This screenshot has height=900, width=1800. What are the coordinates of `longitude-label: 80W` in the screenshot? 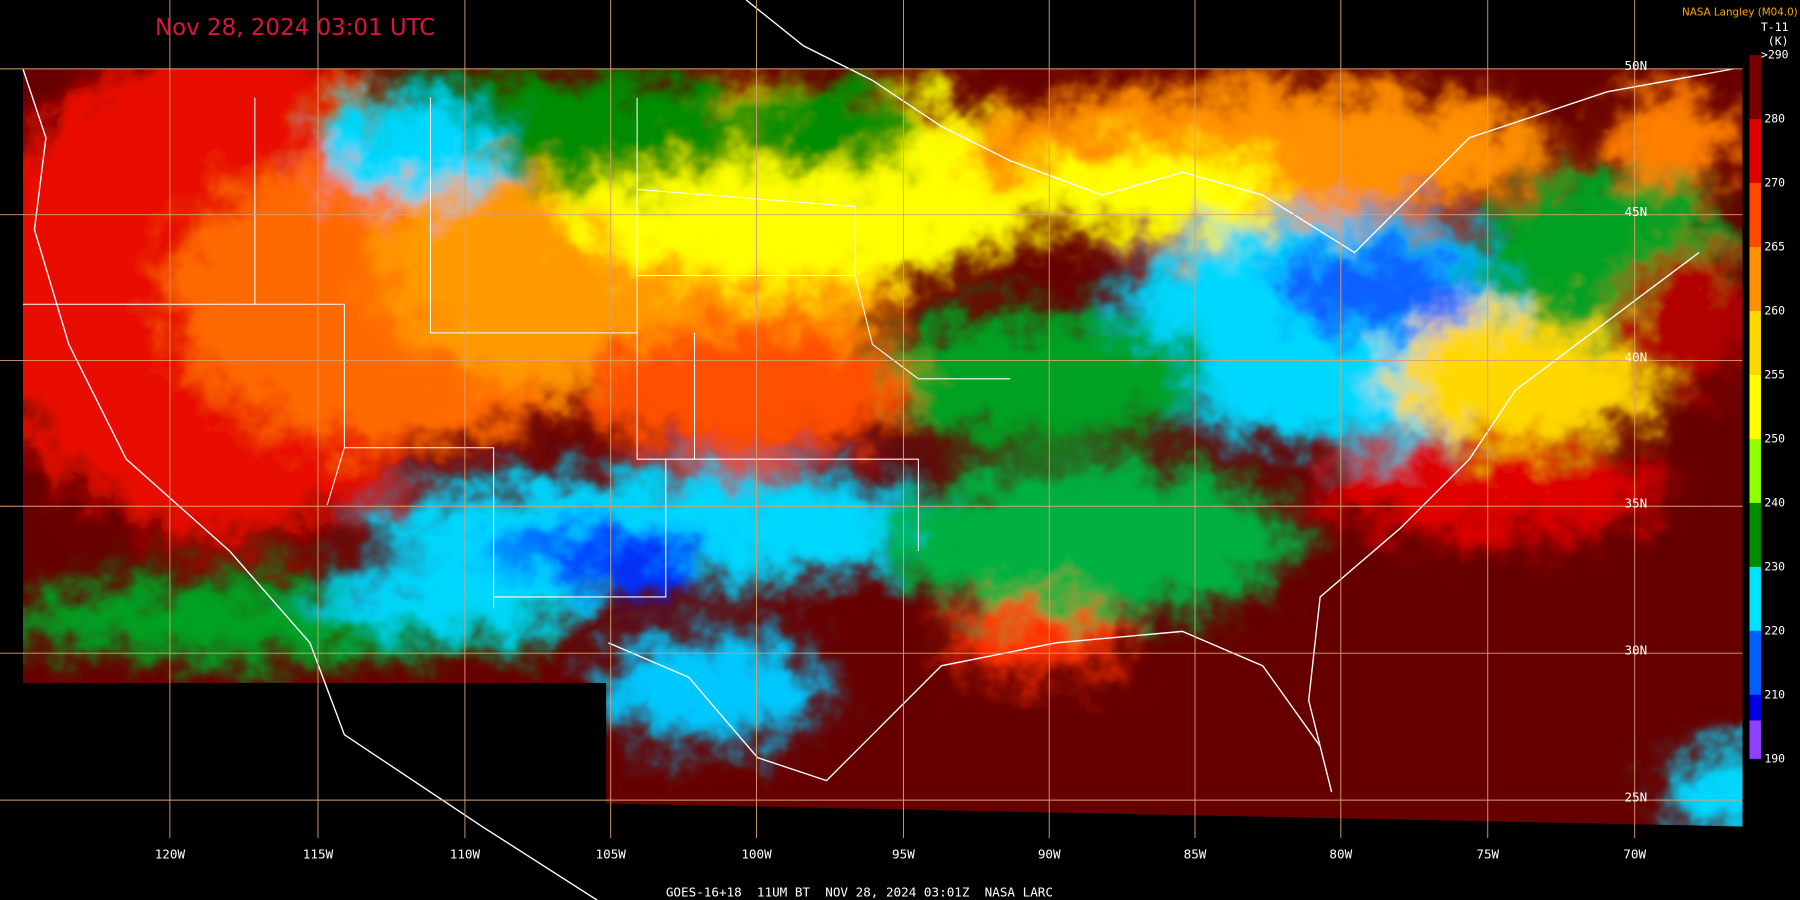 It's located at (1340, 854).